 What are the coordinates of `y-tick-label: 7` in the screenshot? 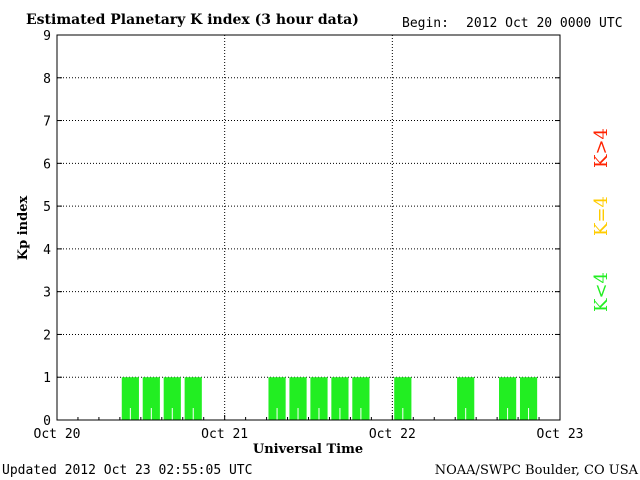 It's located at (47, 122).